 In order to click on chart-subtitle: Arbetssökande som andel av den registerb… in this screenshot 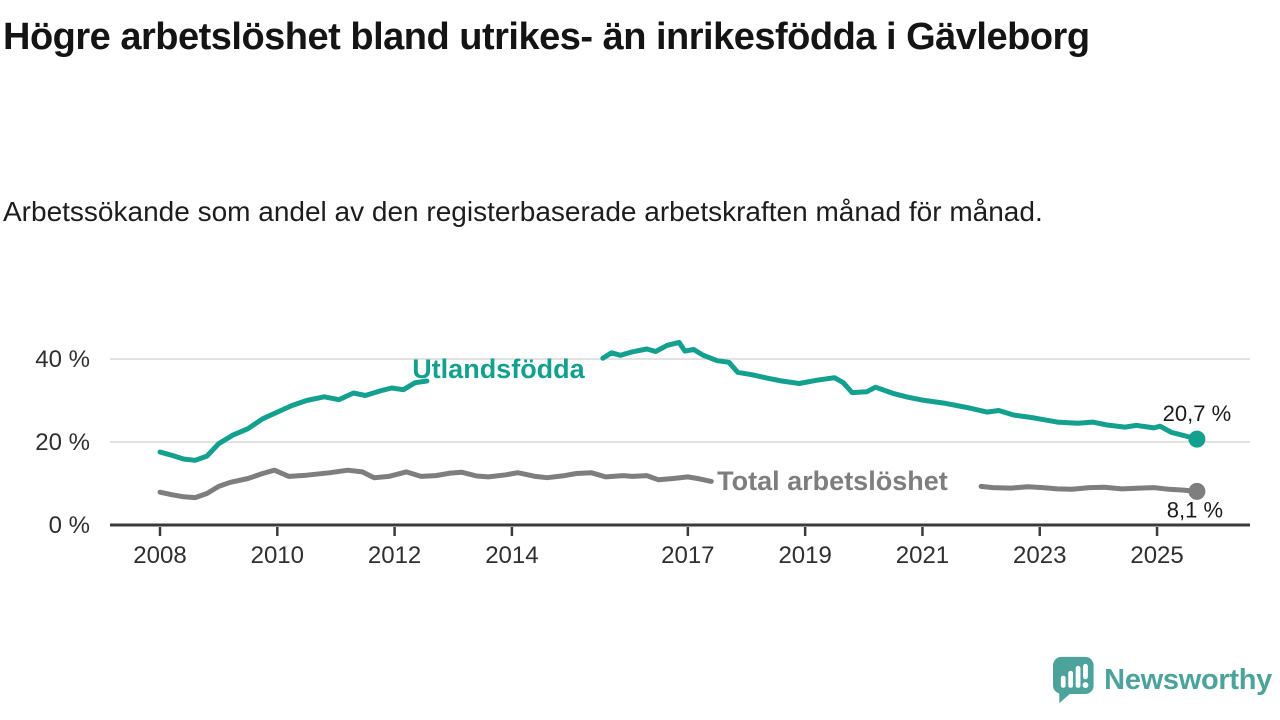, I will do `click(523, 211)`.